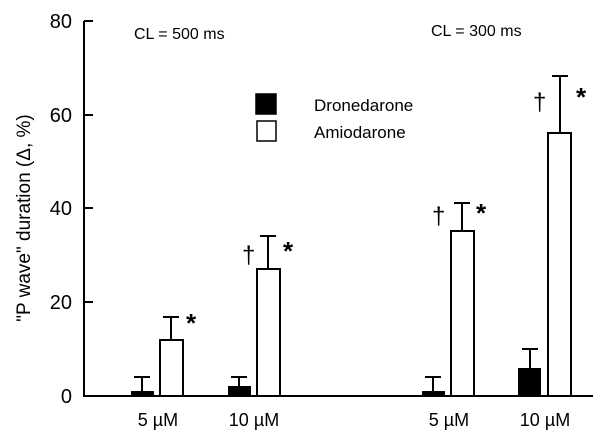 This screenshot has width=602, height=442. I want to click on y-tick-40: 40, so click(61, 209).